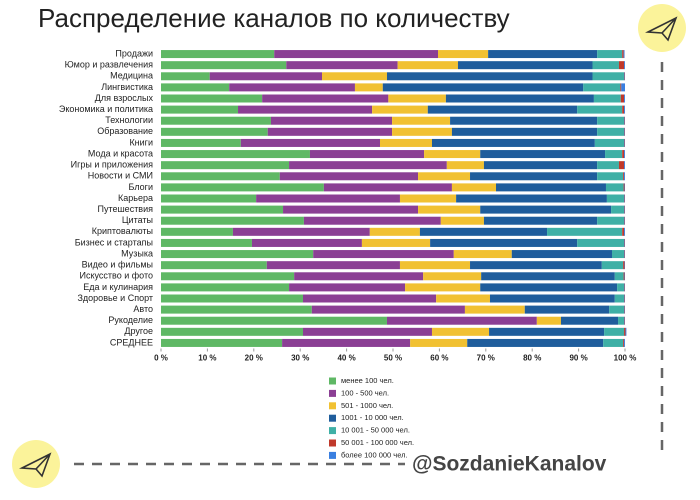 The height and width of the screenshot is (500, 700). Describe the element at coordinates (130, 320) in the screenshot. I see `category-label: Рукоделие` at that location.